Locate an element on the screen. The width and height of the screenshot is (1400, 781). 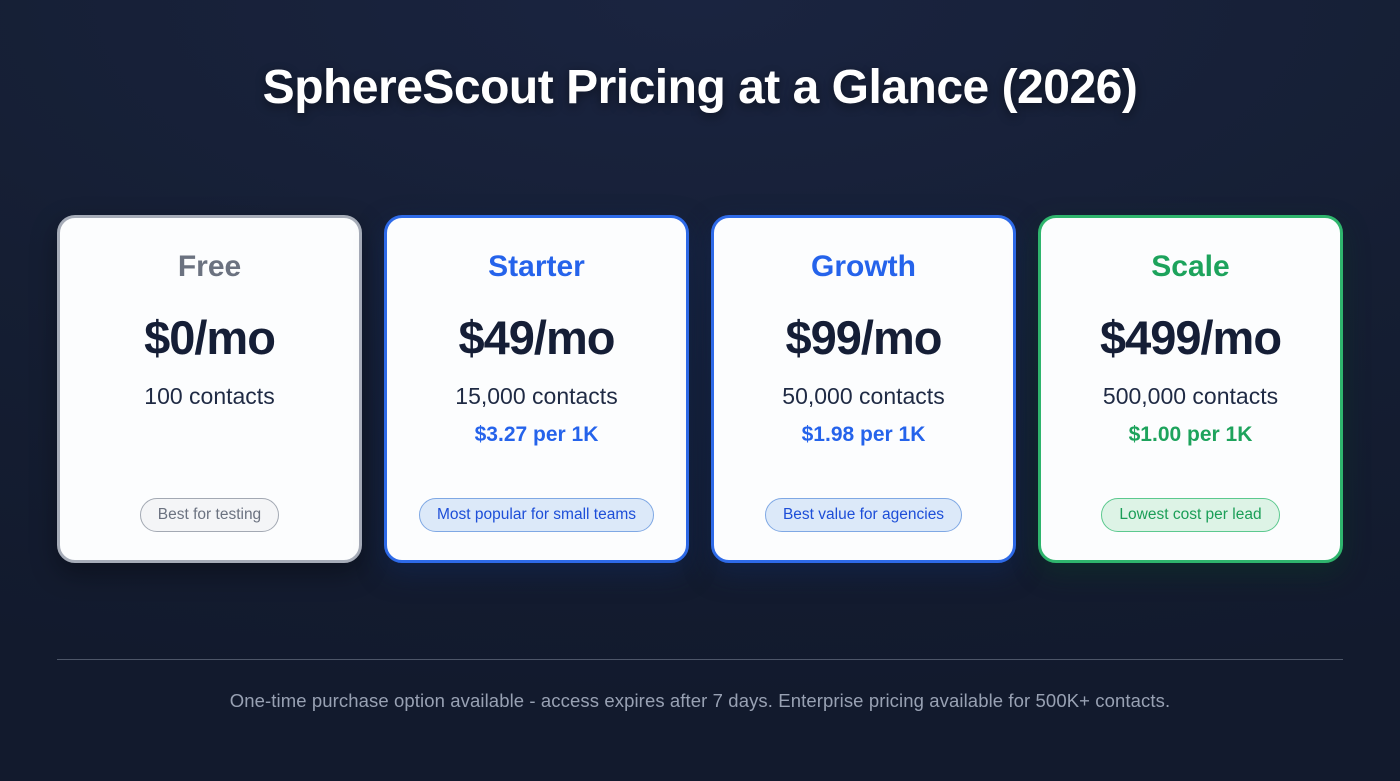
plan-price: $499/mo is located at coordinates (1190, 337).